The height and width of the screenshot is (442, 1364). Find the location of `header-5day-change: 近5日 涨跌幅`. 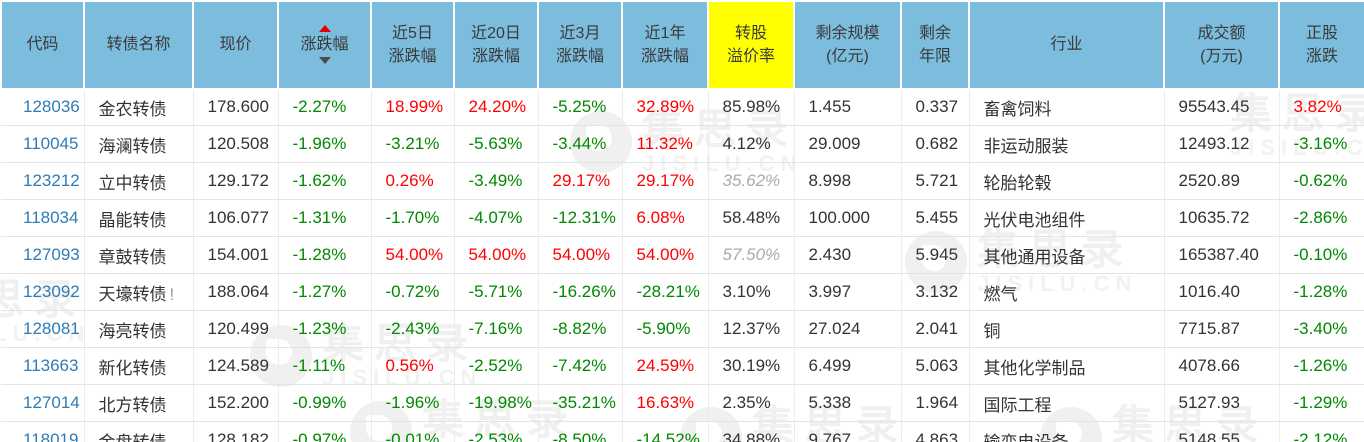

header-5day-change: 近5日 涨跌幅 is located at coordinates (412, 45).